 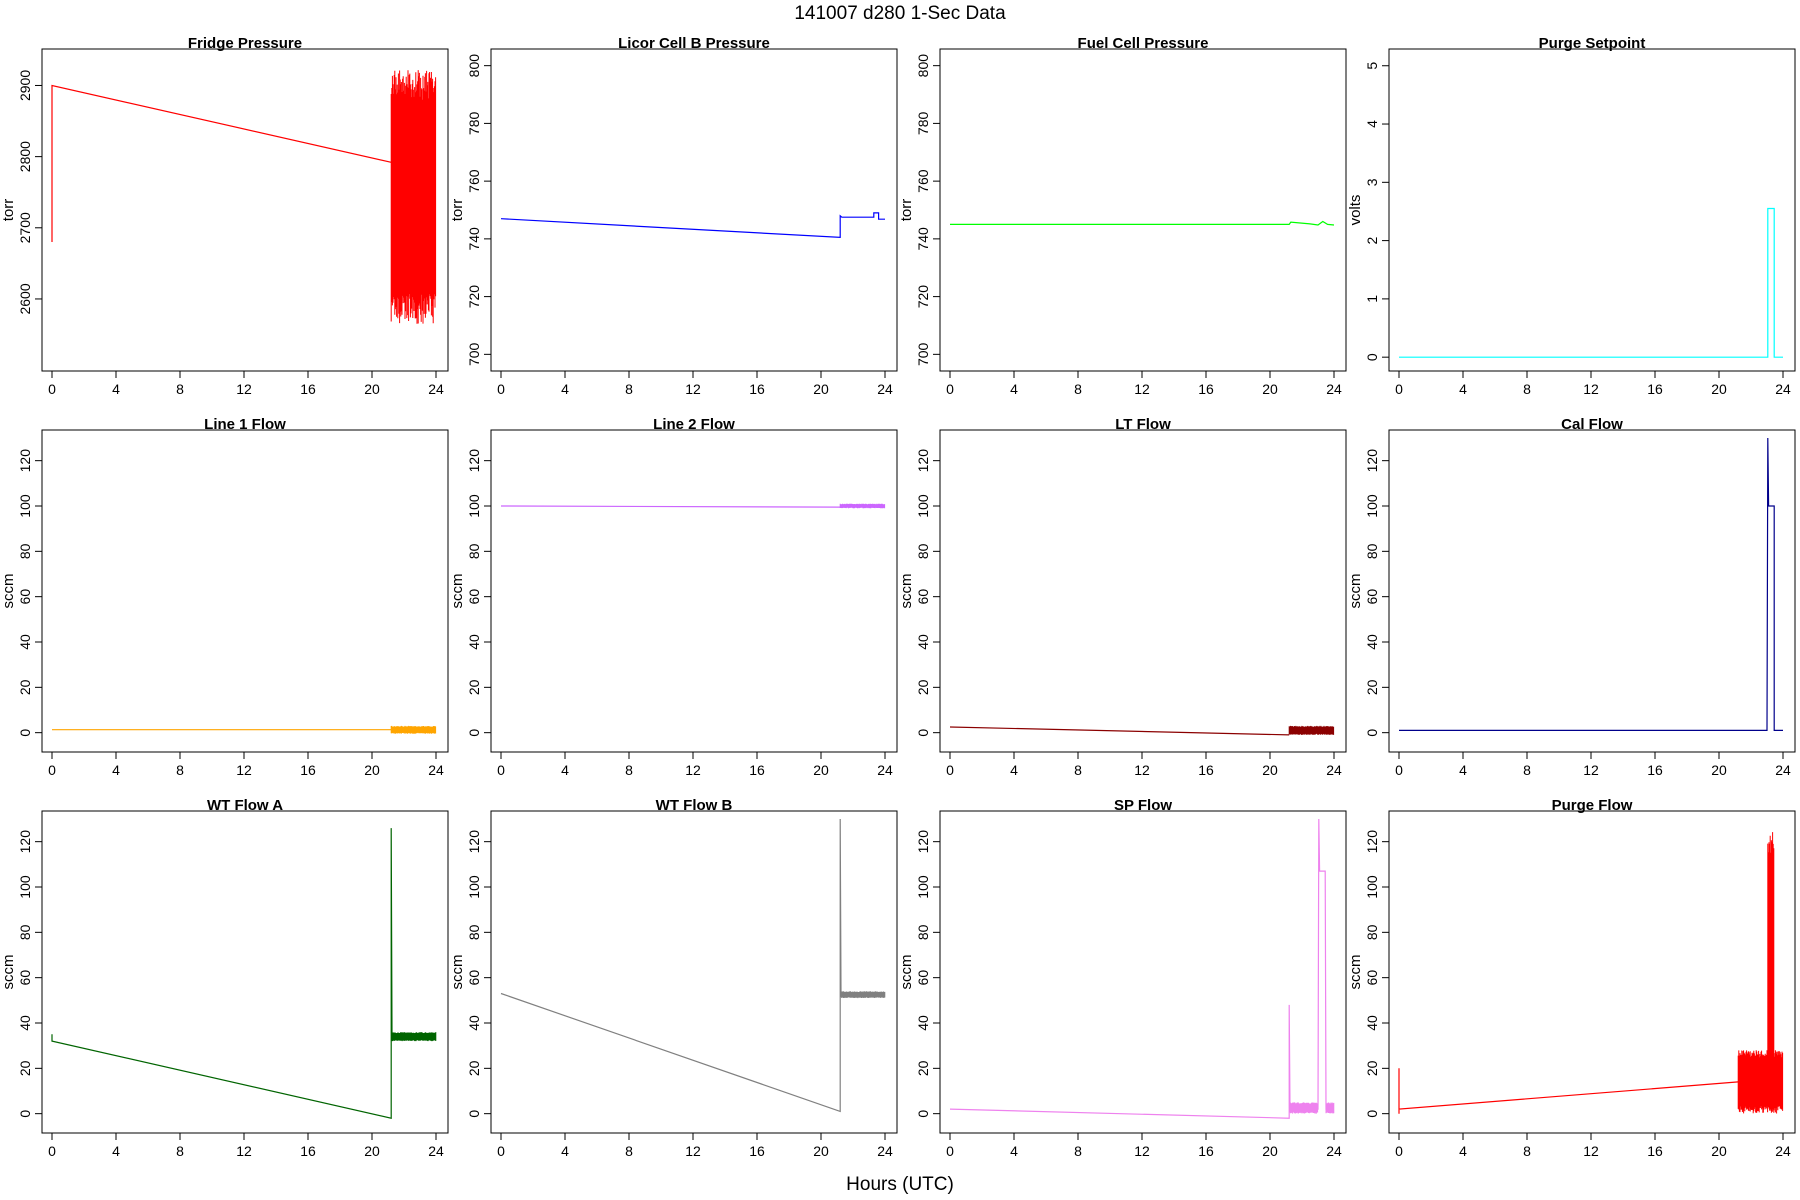 I want to click on y-tick-label: 5, so click(x=1372, y=66).